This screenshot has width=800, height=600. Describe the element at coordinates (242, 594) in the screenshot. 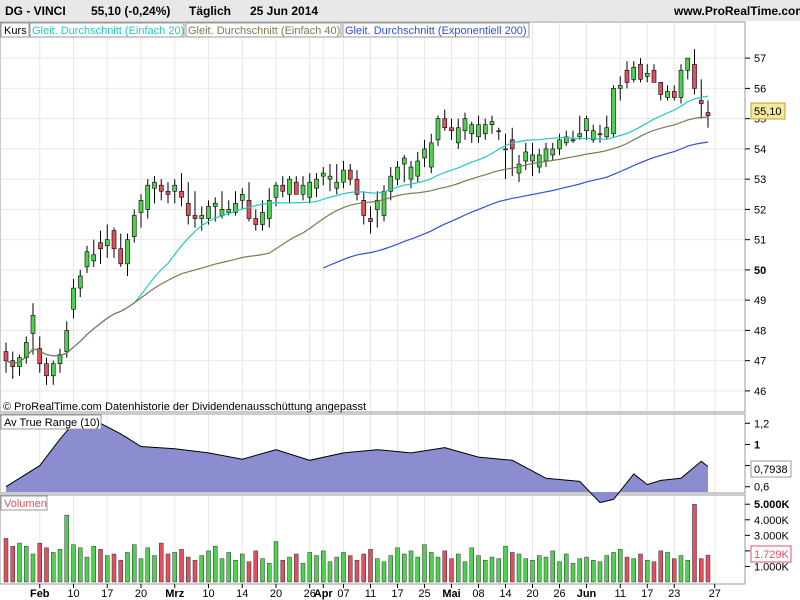

I see `x-tick-label: 14` at that location.